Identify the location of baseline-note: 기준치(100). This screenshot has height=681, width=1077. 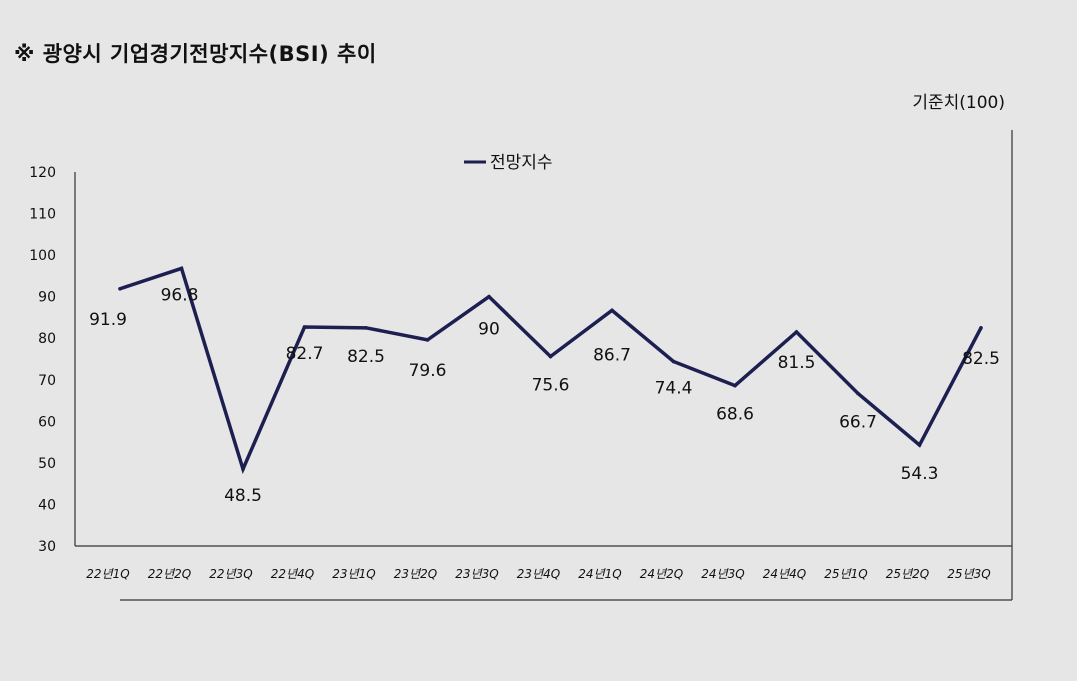
(958, 103).